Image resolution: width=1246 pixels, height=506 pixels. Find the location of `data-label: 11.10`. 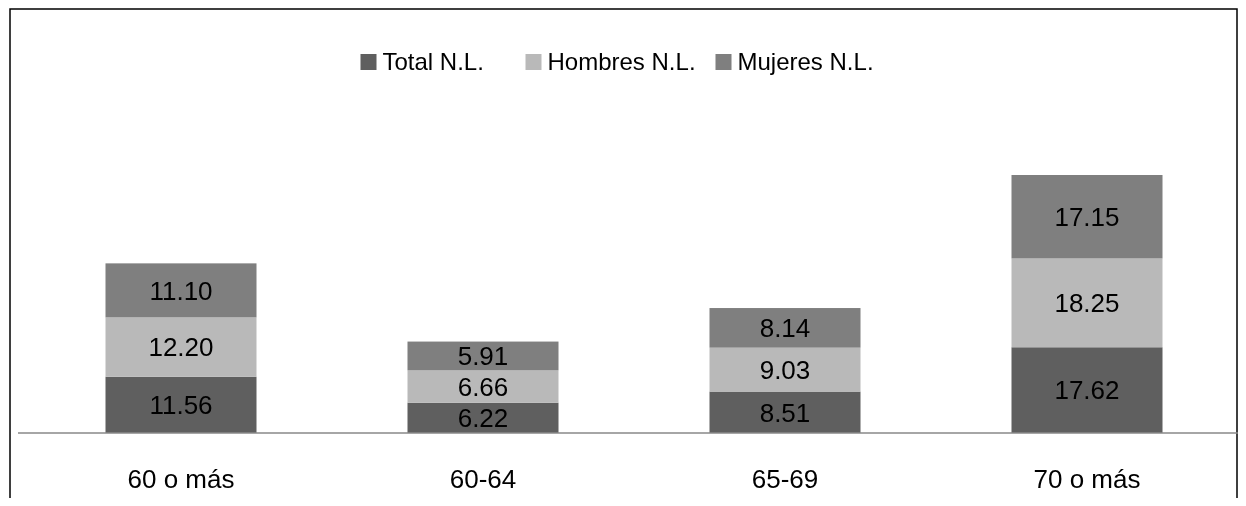

data-label: 11.10 is located at coordinates (181, 290).